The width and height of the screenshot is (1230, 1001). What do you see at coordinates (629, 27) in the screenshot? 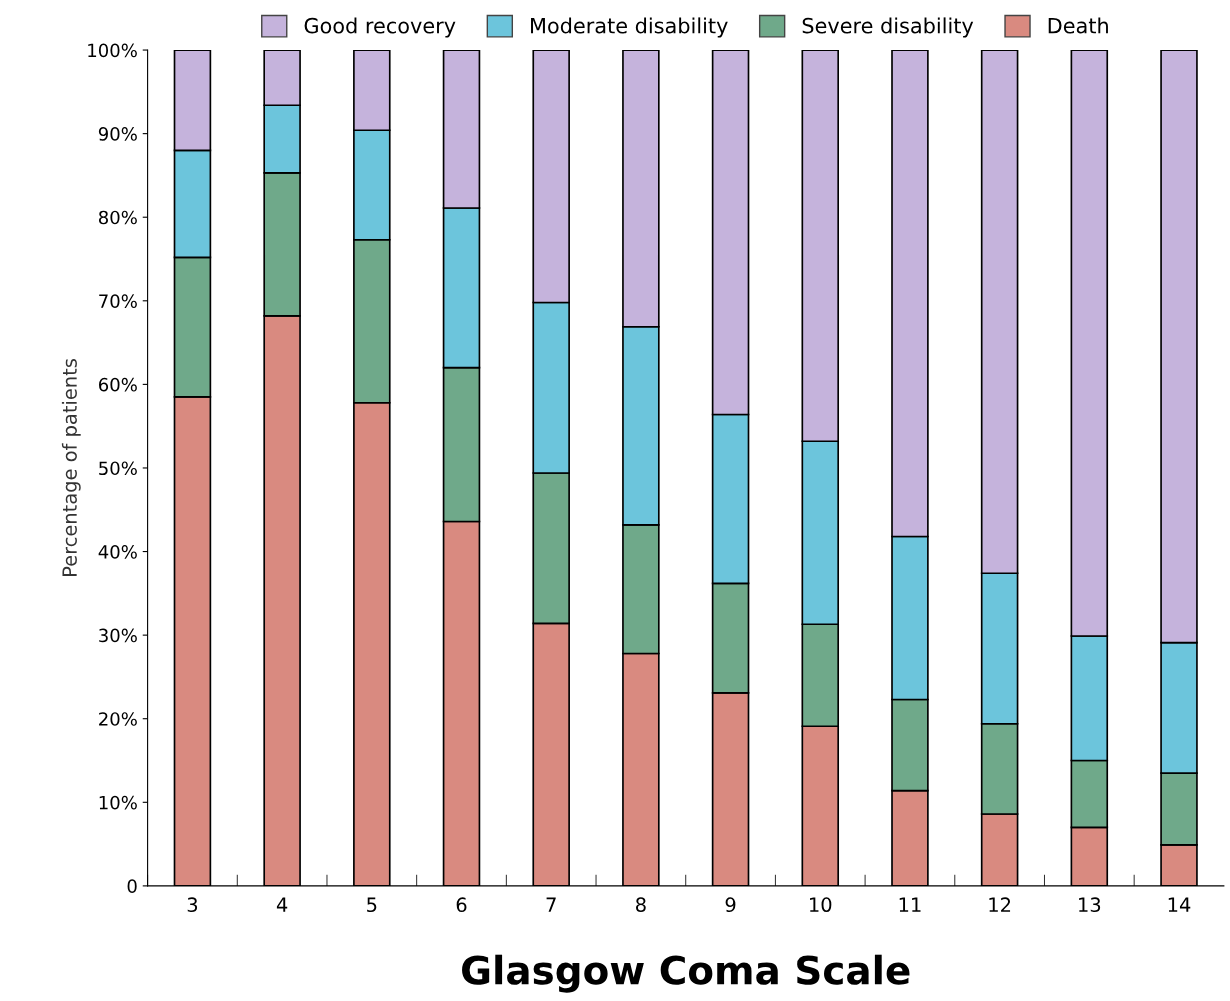
I see `legend-label: Moderate disability` at bounding box center [629, 27].